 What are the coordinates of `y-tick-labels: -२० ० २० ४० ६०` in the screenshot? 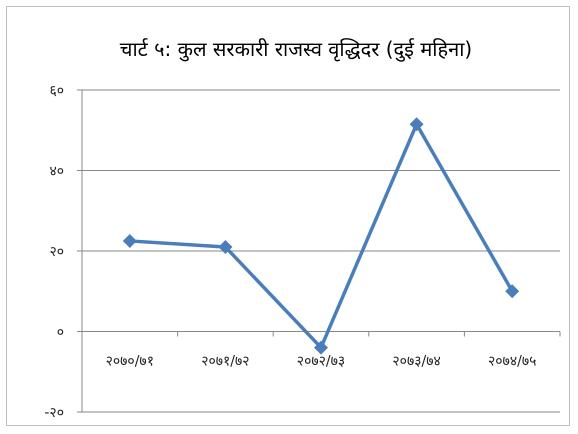 It's located at (54, 252).